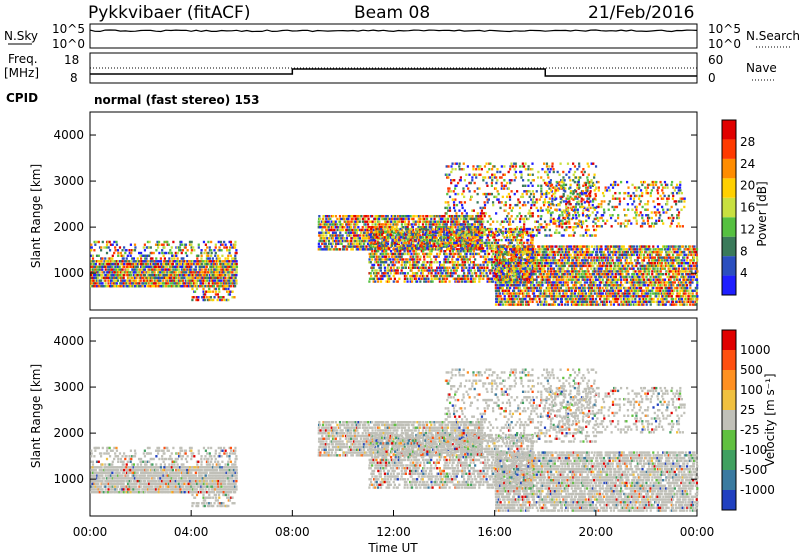  Describe the element at coordinates (177, 100) in the screenshot. I see `cpid-text: normal (fast stereo) 153` at that location.